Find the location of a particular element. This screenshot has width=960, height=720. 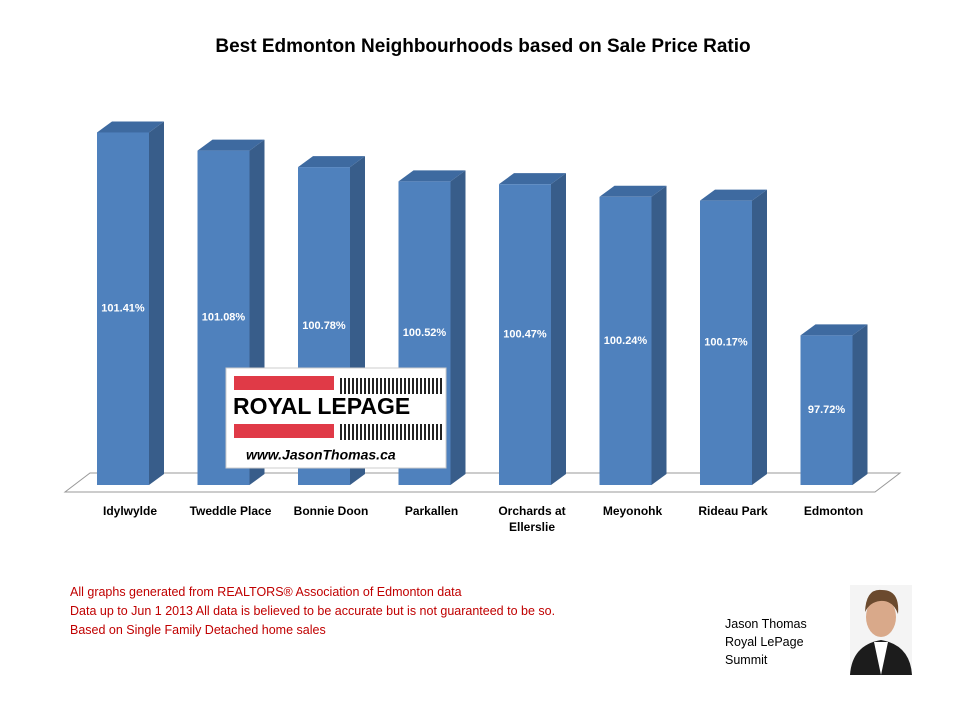

portrait-shirt is located at coordinates (881, 658).